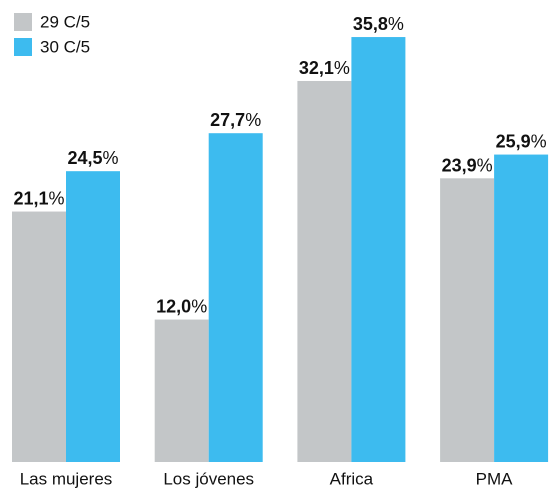 The width and height of the screenshot is (550, 492). What do you see at coordinates (65, 46) in the screenshot?
I see `legend-label: 30 C/5` at bounding box center [65, 46].